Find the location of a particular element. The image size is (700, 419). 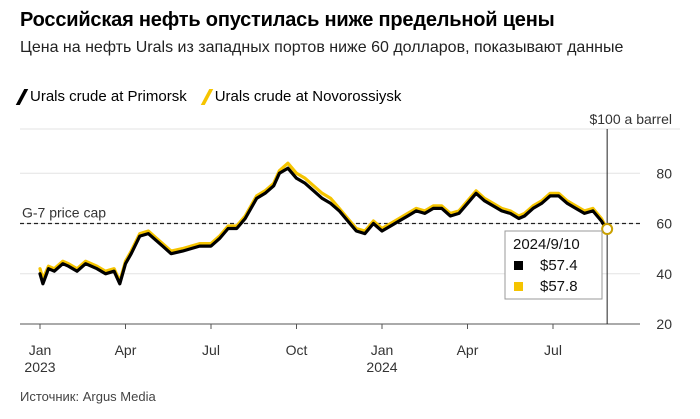

x-tick-year: 2023 is located at coordinates (39, 367).